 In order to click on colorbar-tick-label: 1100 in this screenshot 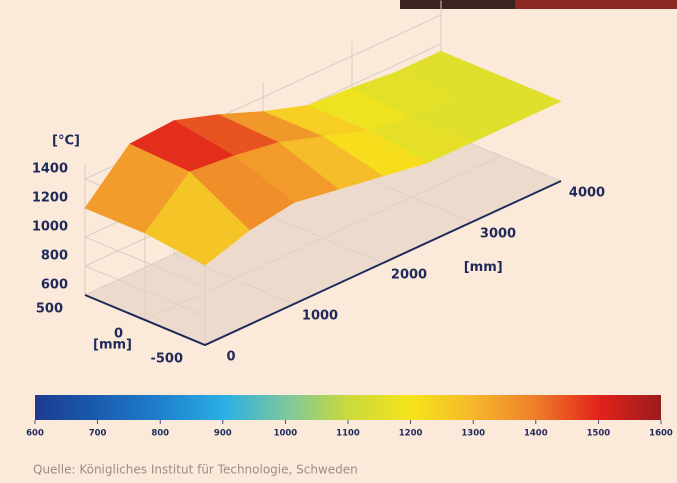, I will do `click(348, 434)`.